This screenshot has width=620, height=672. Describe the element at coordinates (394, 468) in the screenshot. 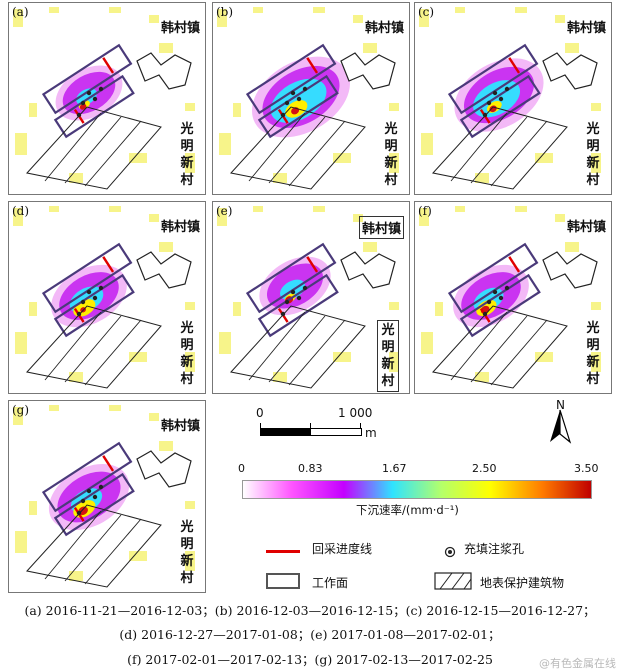

I see `colorbar-tick: 1.67` at that location.